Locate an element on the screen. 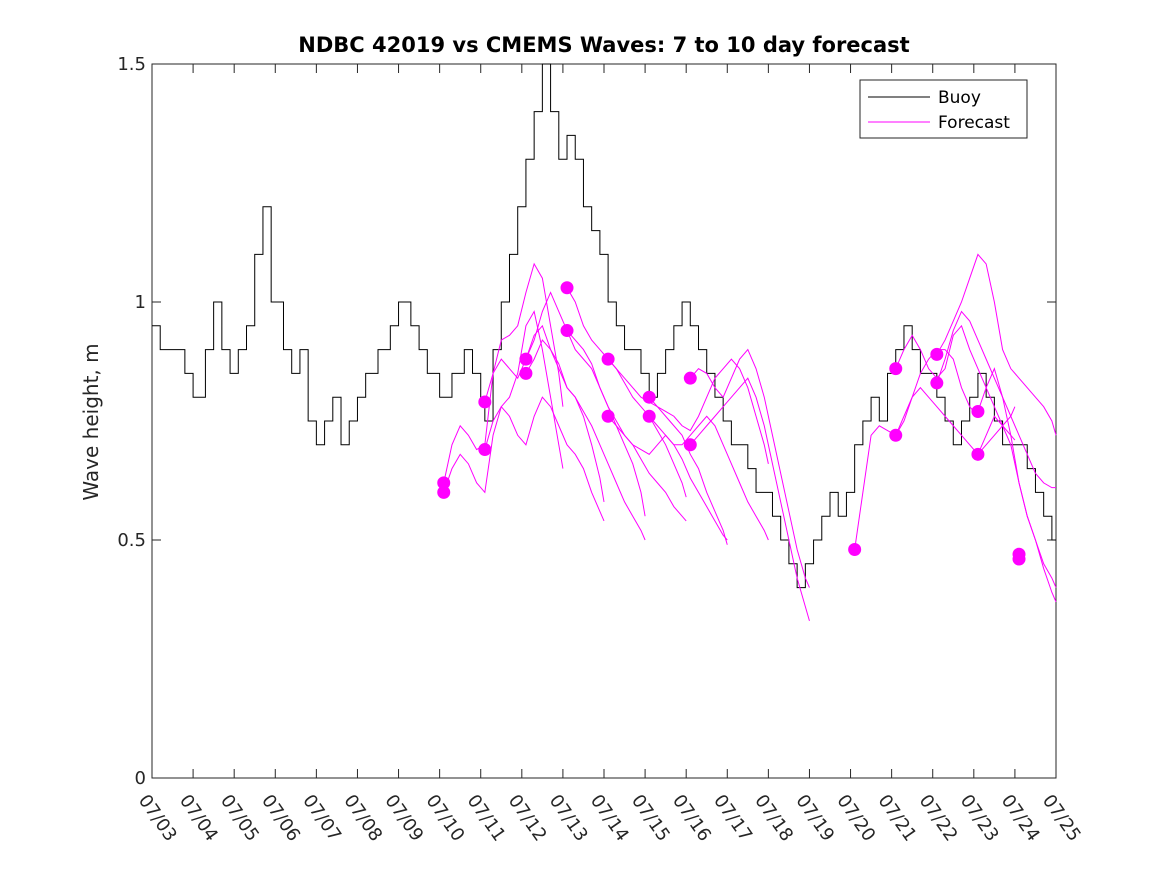  x-tick-label: 07/06 is located at coordinates (280, 818).